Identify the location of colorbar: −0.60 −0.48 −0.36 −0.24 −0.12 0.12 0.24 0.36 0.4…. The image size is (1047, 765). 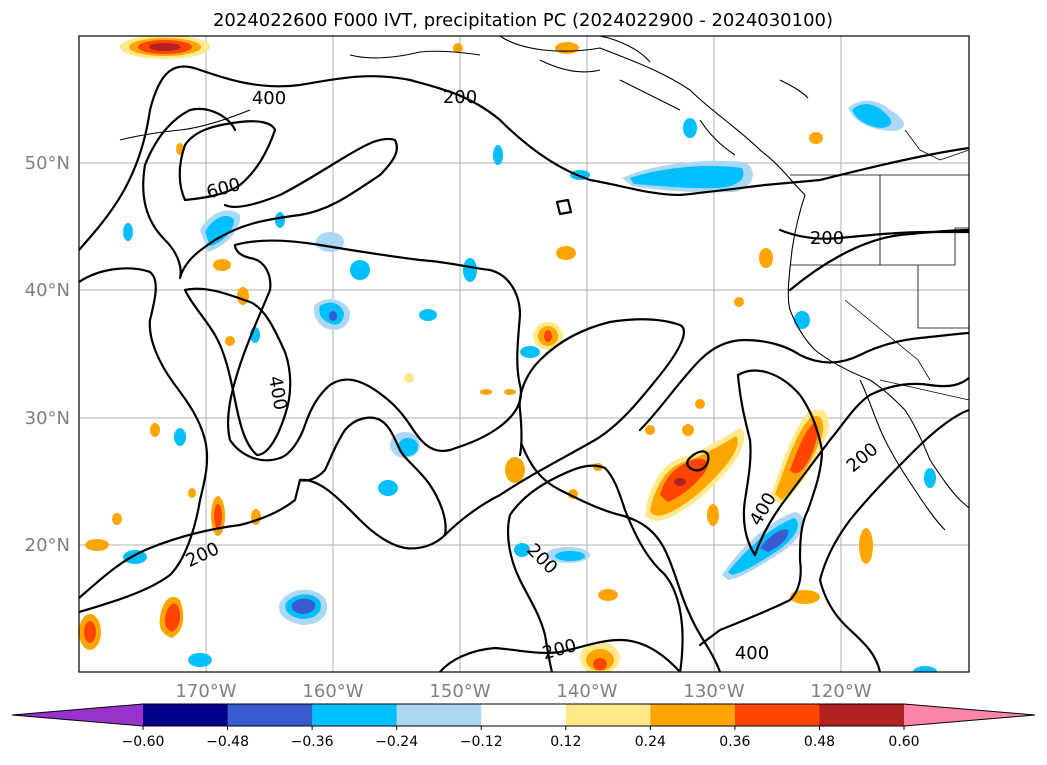
(523, 726).